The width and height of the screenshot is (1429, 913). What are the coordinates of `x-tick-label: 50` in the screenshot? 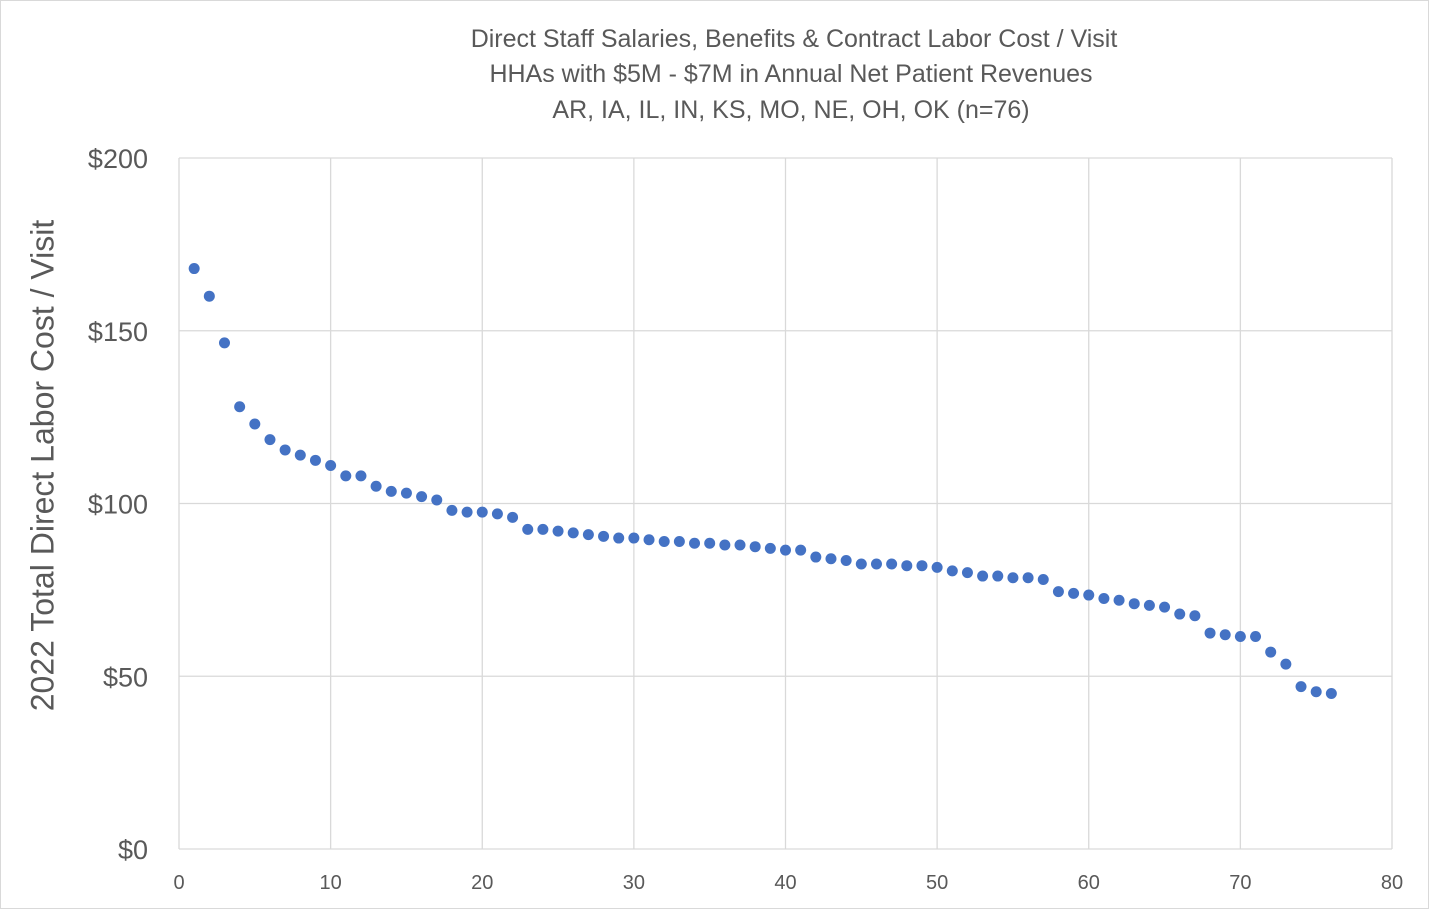 It's located at (937, 883).